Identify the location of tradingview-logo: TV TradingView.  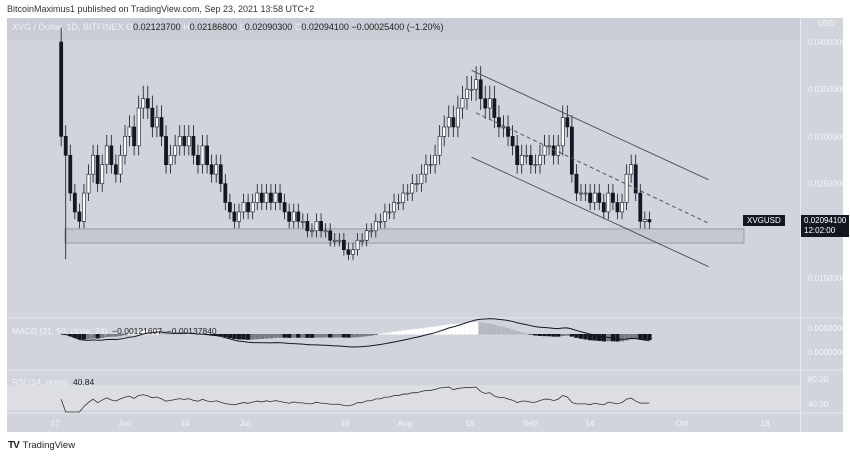
(42, 445).